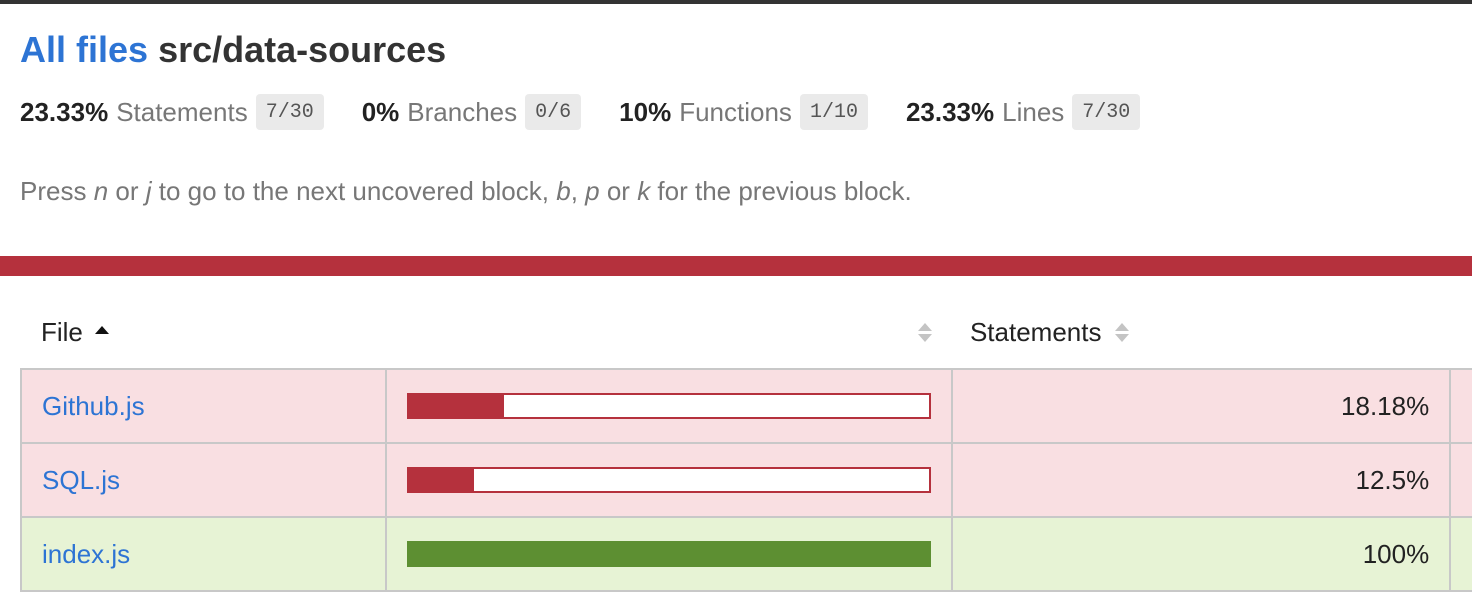  I want to click on hint-text: for the previous block., so click(781, 191).